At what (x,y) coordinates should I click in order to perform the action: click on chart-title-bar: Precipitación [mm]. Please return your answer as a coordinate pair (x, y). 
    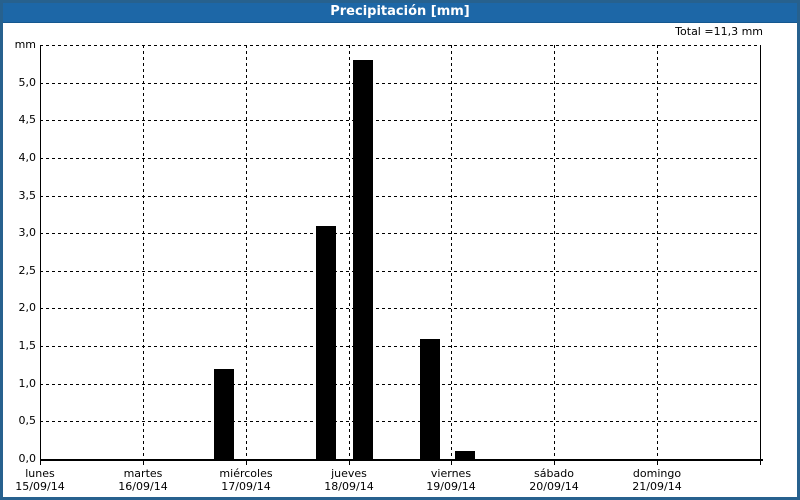
    Looking at the image, I should click on (400, 11).